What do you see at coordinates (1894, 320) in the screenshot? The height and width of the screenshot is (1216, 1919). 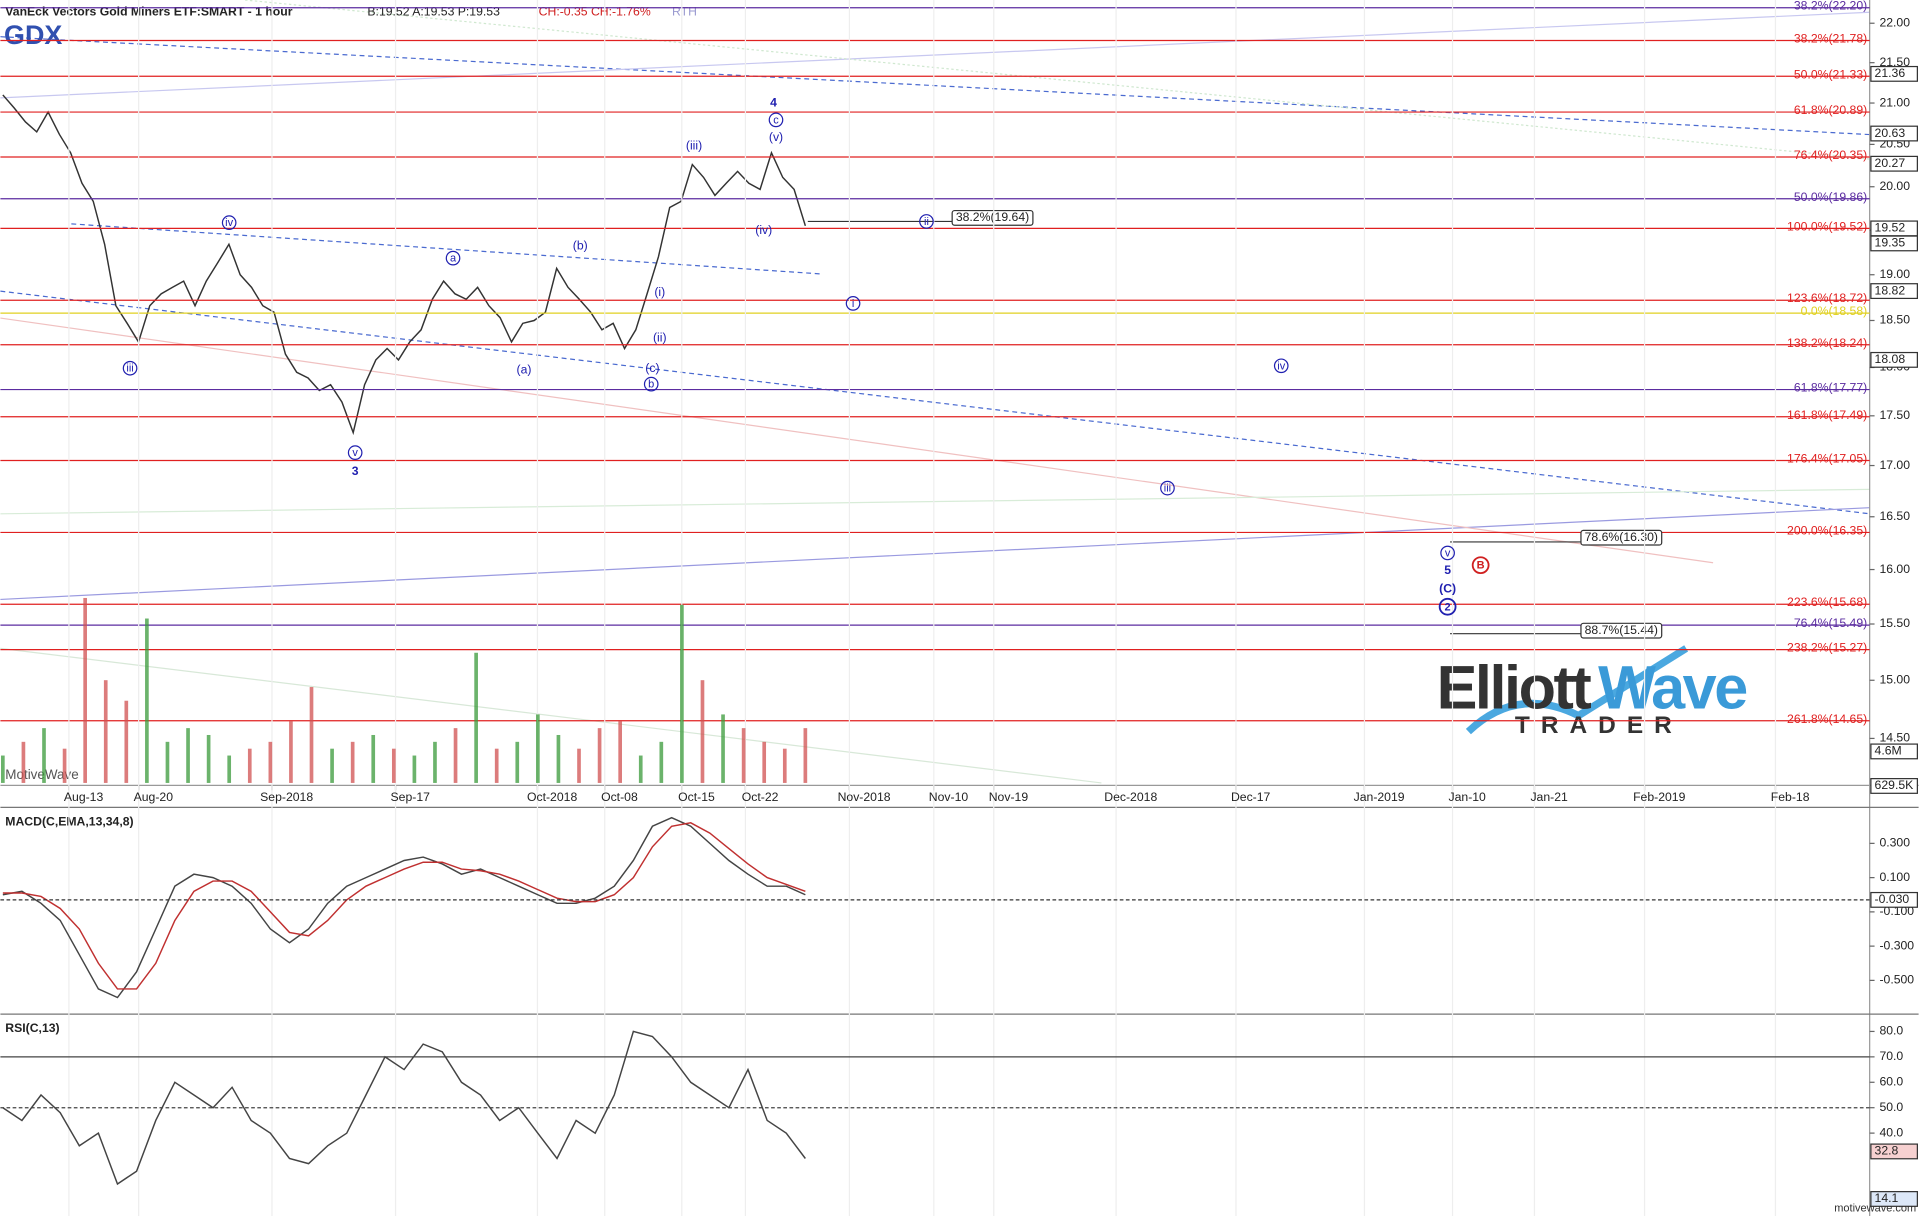 I see `y-tick-label: 18.50` at bounding box center [1894, 320].